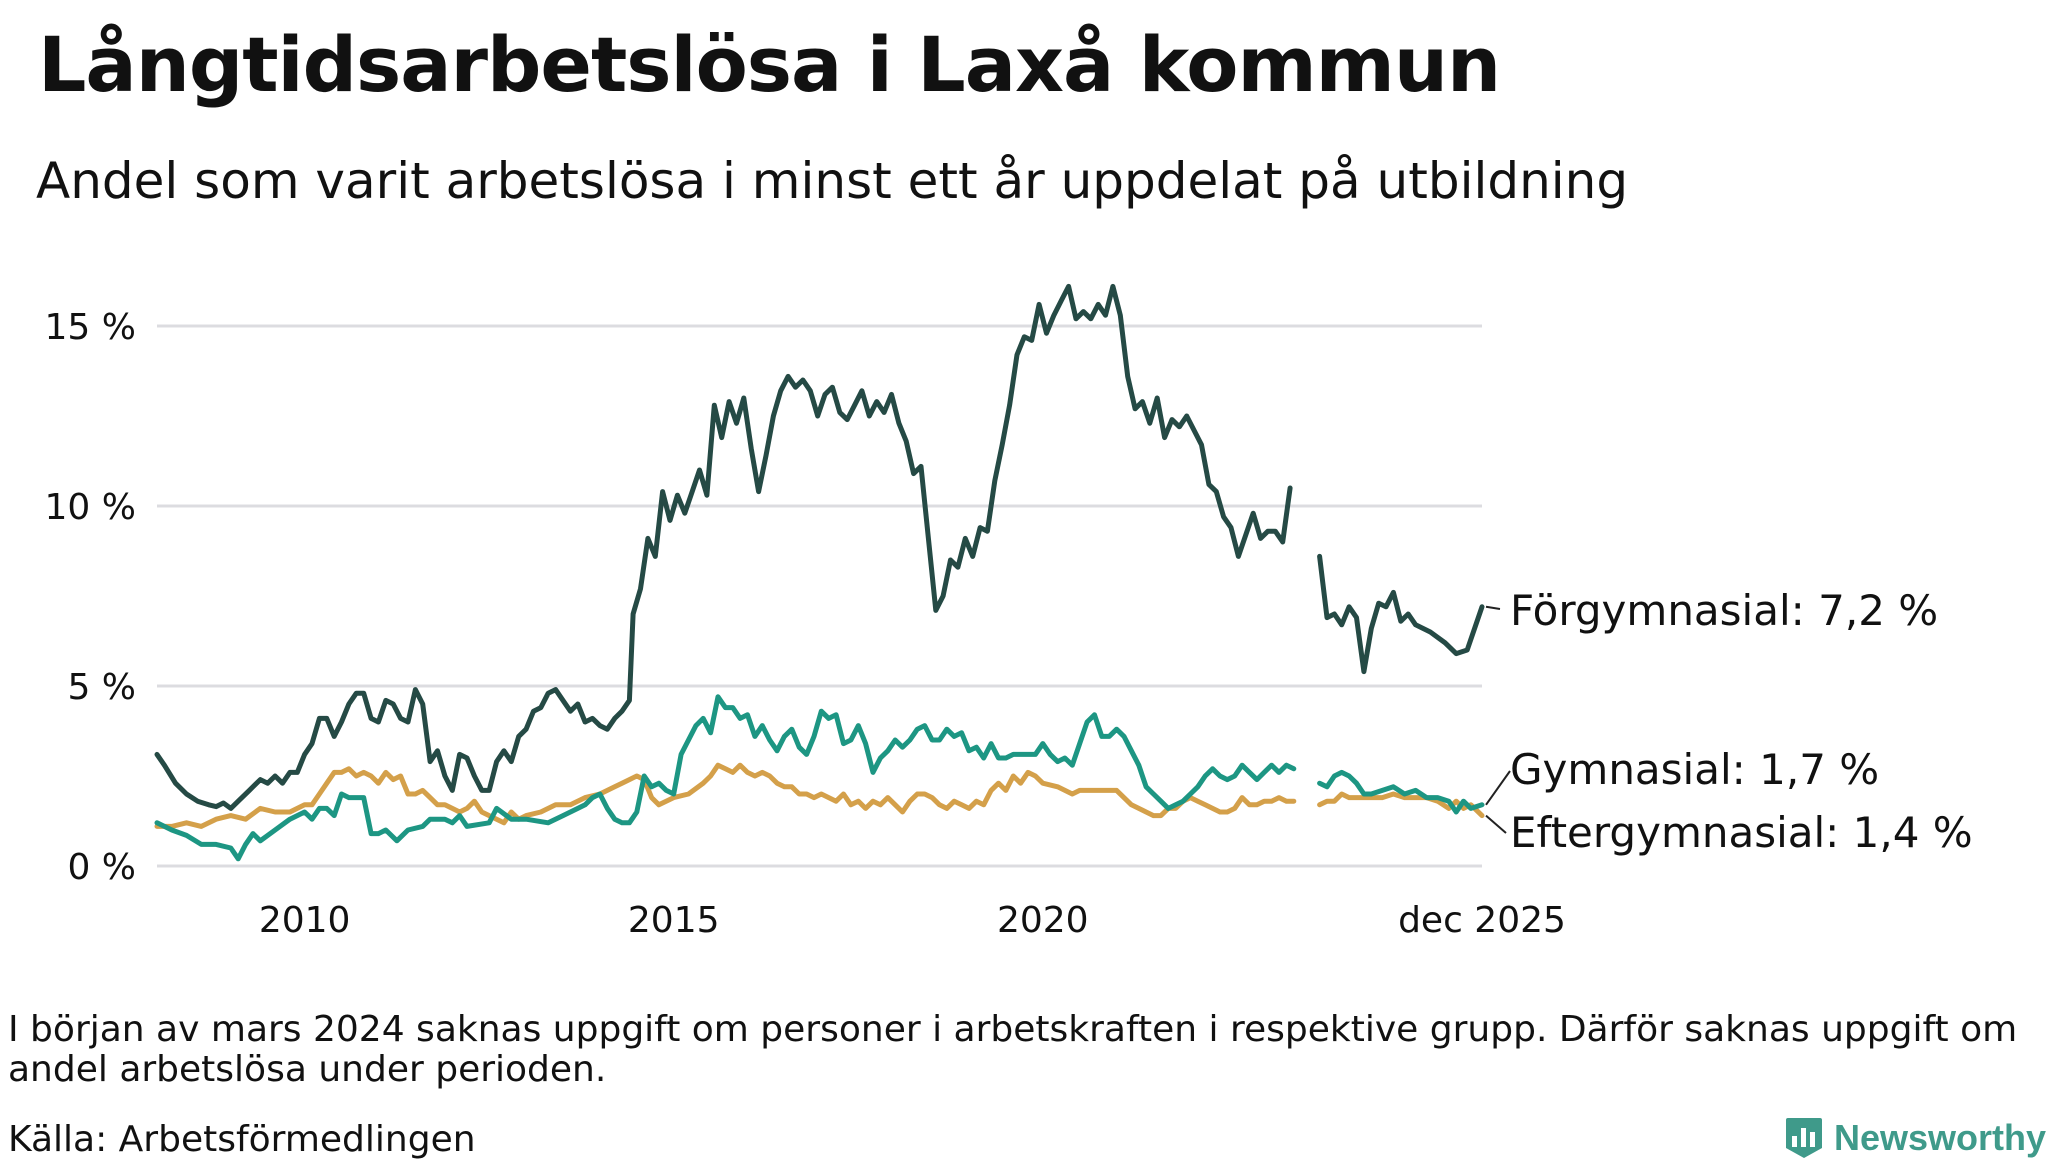 This screenshot has width=2048, height=1160. I want to click on series-line-förgymnasial-segment-2, so click(1401, 614).